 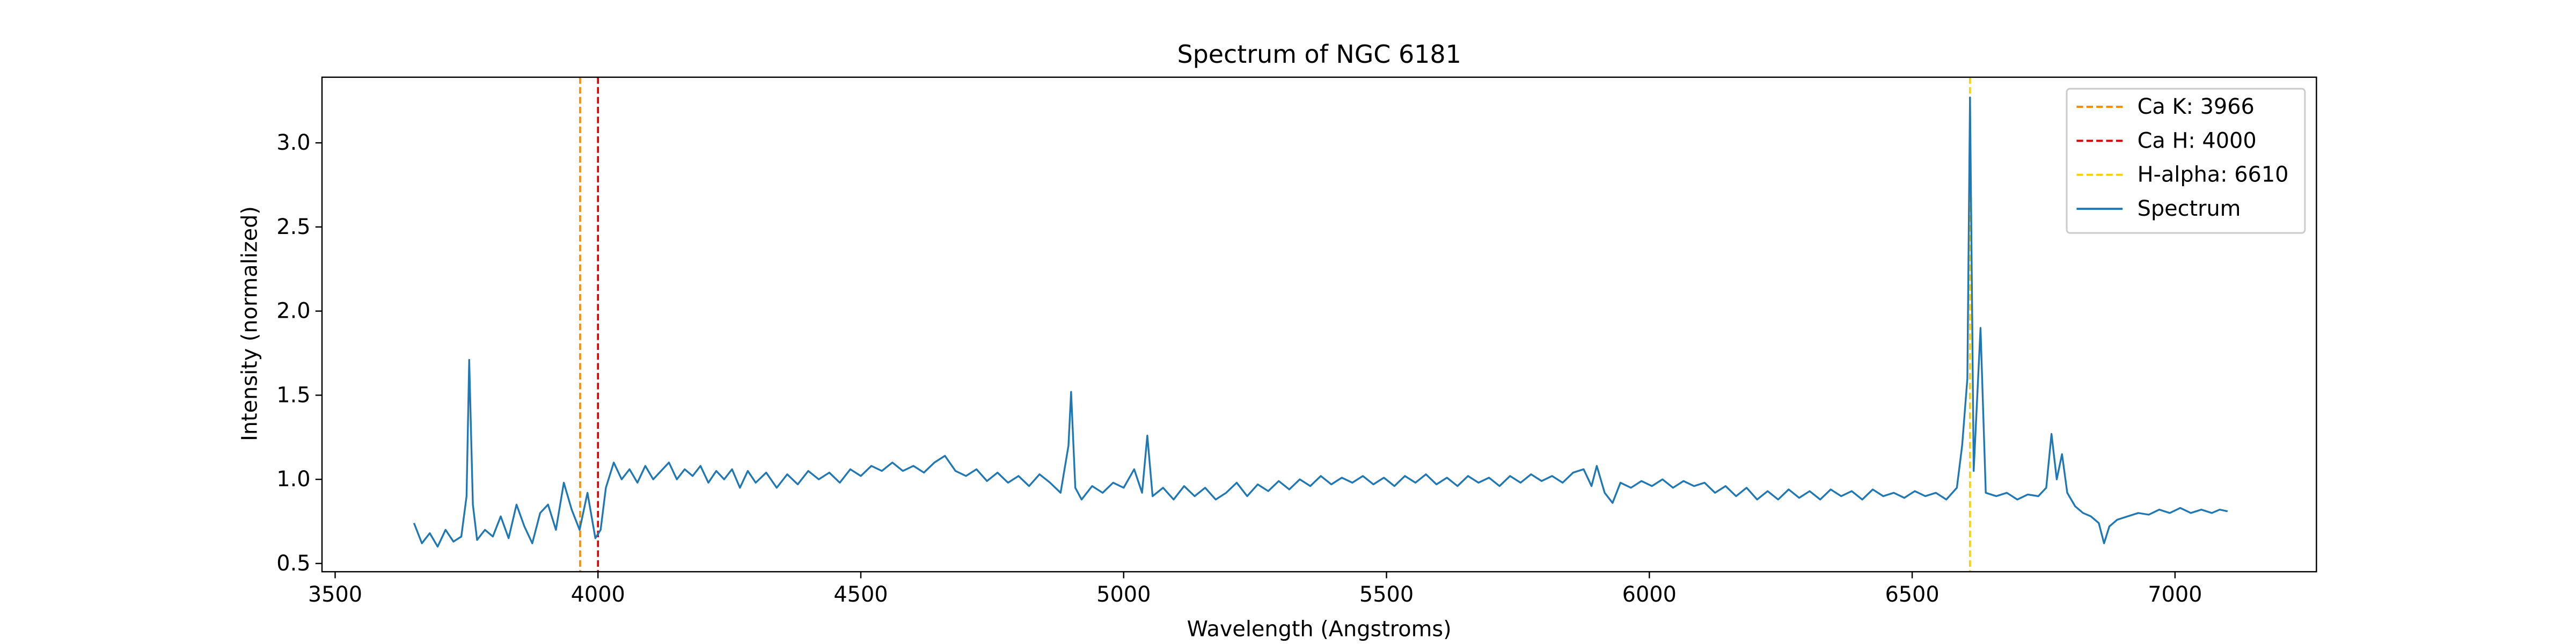 I want to click on chart-title: Spectrum of NGC 6181, so click(x=1319, y=54).